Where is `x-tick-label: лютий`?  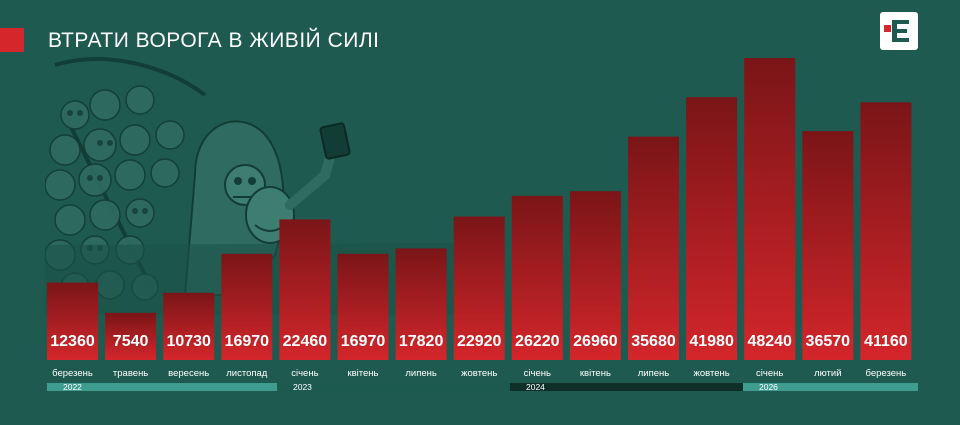 x-tick-label: лютий is located at coordinates (827, 373).